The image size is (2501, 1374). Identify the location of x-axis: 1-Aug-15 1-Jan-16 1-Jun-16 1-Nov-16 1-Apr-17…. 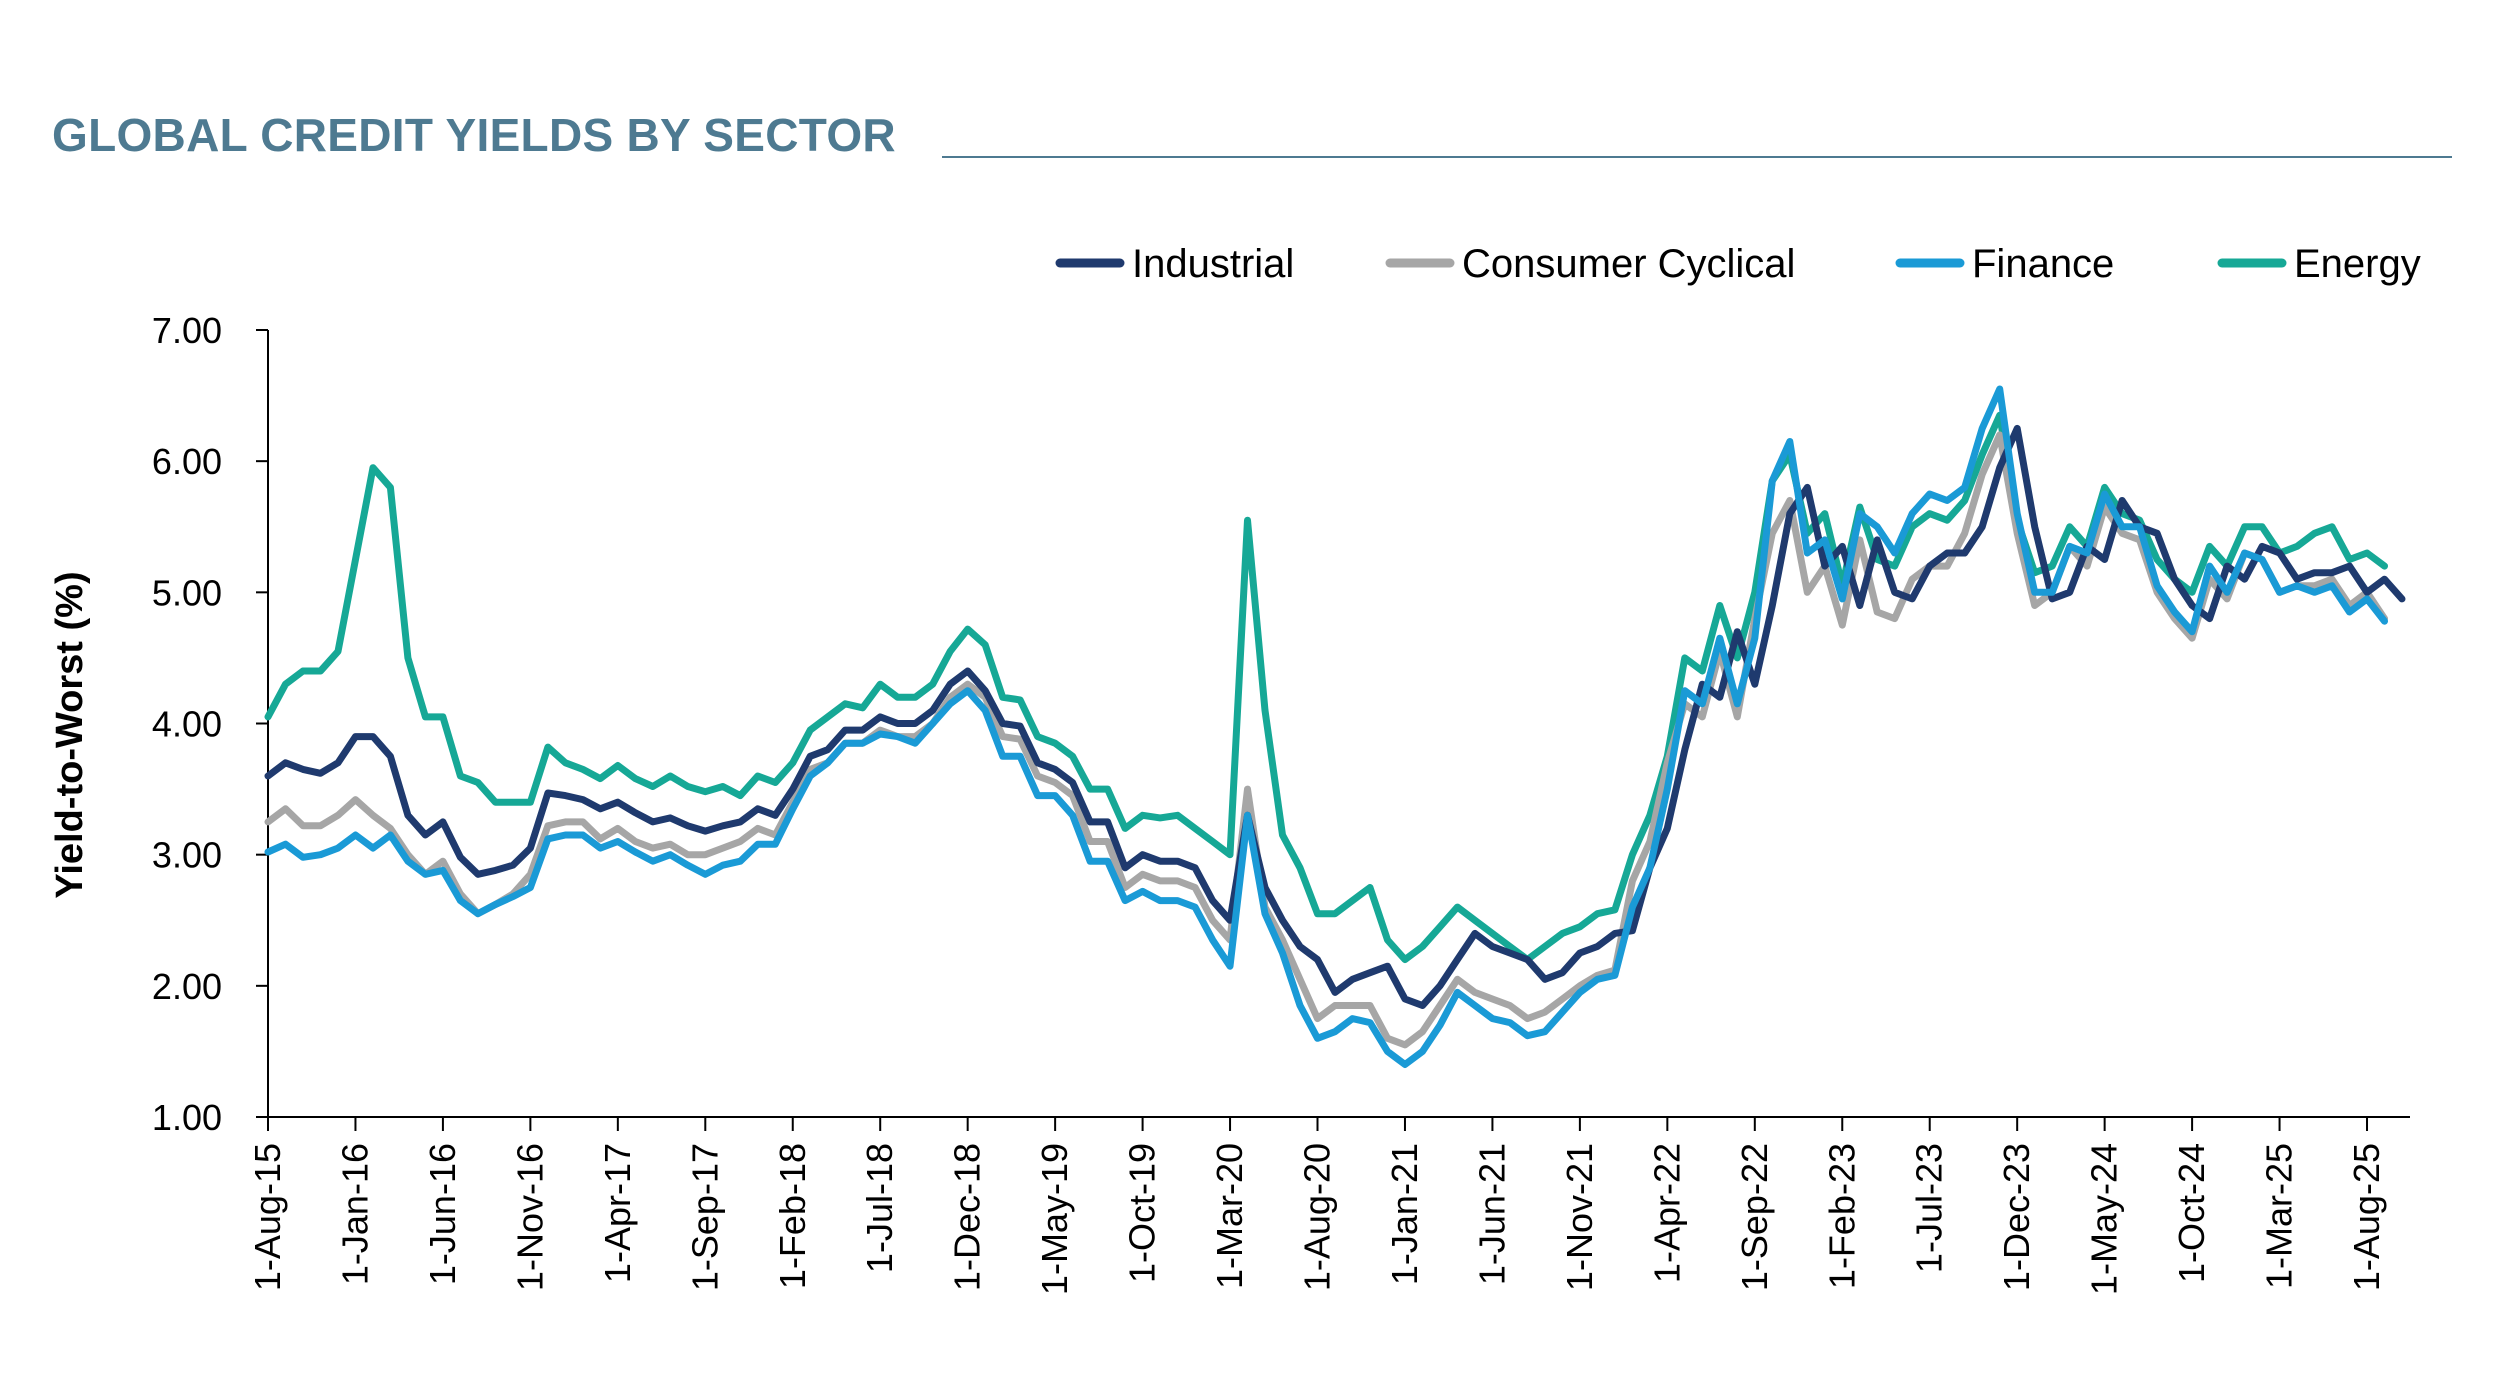
(1328, 1205).